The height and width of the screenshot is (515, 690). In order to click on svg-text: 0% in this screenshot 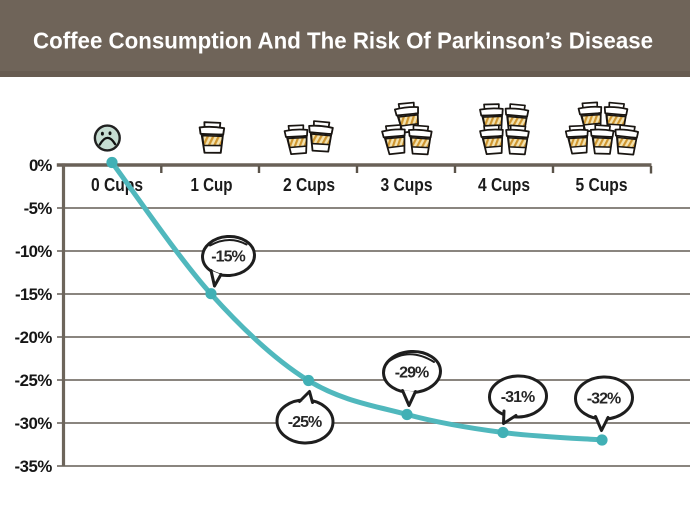, I will do `click(40, 165)`.